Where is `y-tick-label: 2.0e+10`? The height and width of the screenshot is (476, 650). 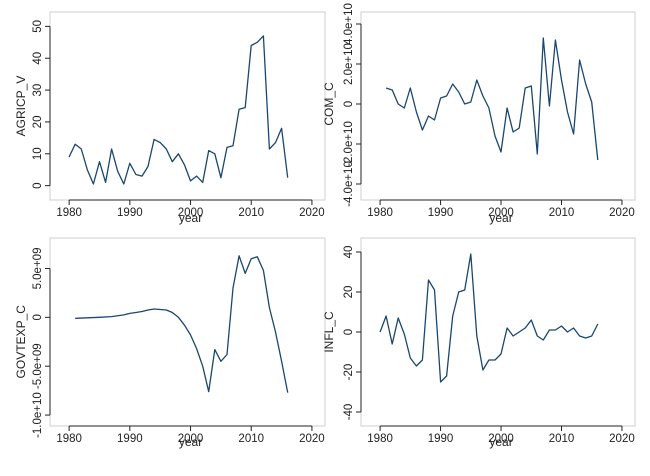 y-tick-label: 2.0e+10 is located at coordinates (349, 64).